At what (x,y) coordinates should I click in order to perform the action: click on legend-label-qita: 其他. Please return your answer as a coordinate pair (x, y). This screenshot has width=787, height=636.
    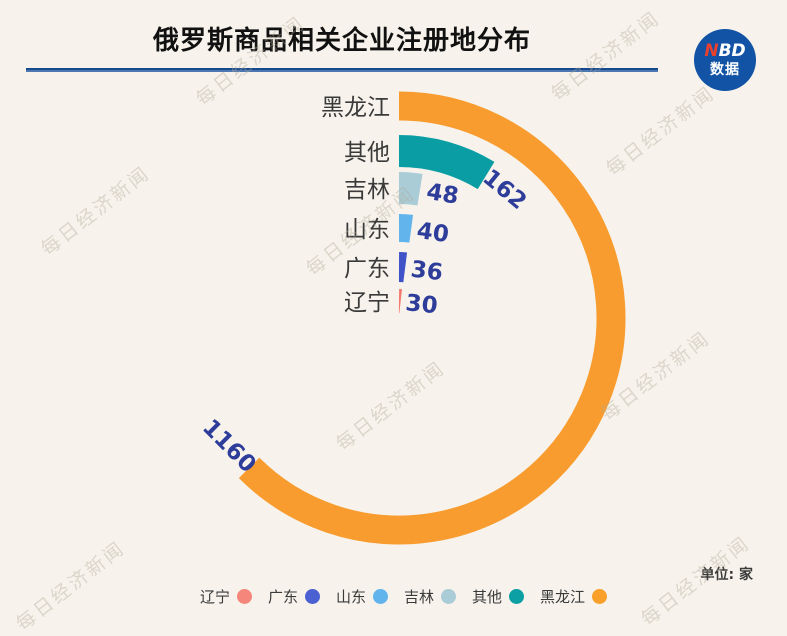
    Looking at the image, I should click on (487, 596).